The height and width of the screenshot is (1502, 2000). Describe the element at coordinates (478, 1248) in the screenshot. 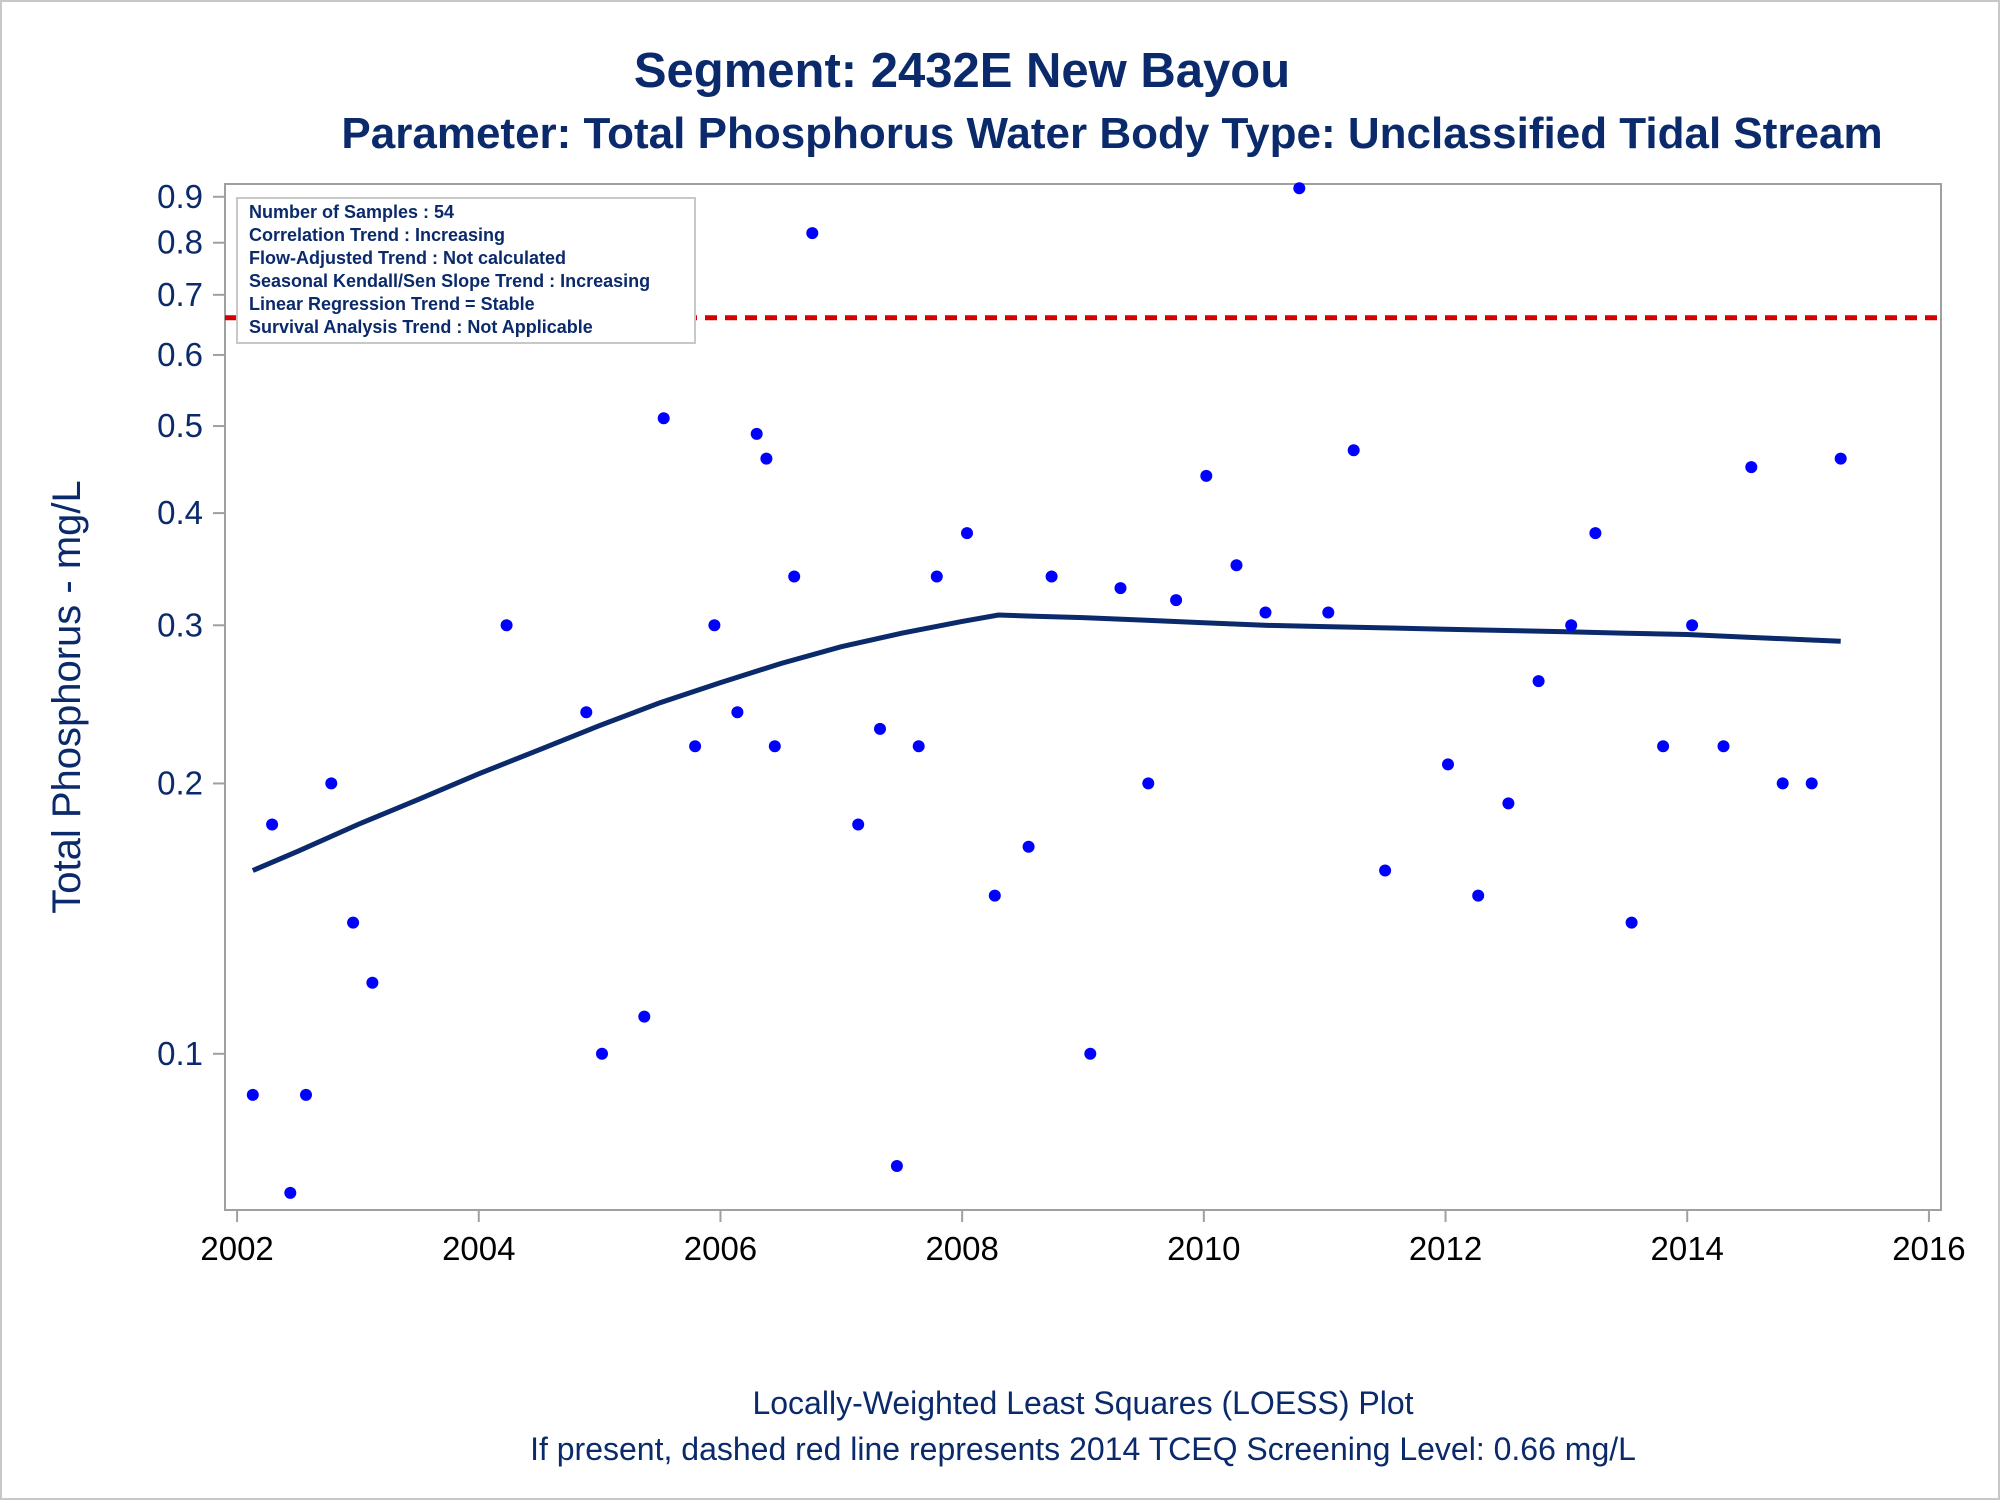

I see `x-tick-label: 2004` at that location.